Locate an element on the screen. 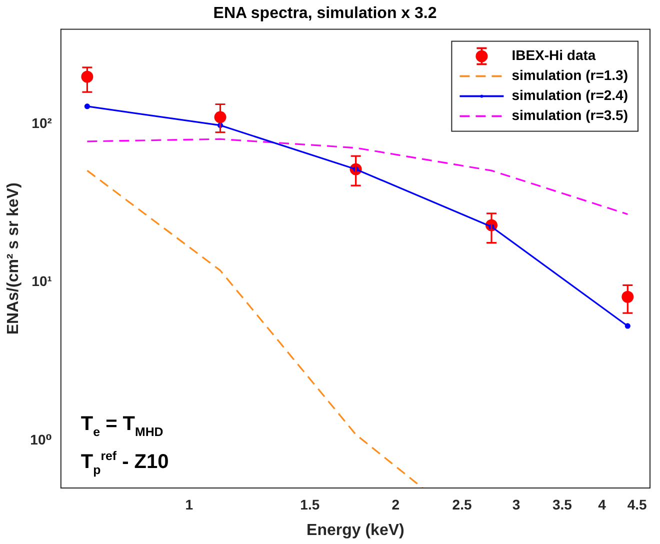 This screenshot has width=660, height=544. y-tick-label: 10⁰ is located at coordinates (41, 439).